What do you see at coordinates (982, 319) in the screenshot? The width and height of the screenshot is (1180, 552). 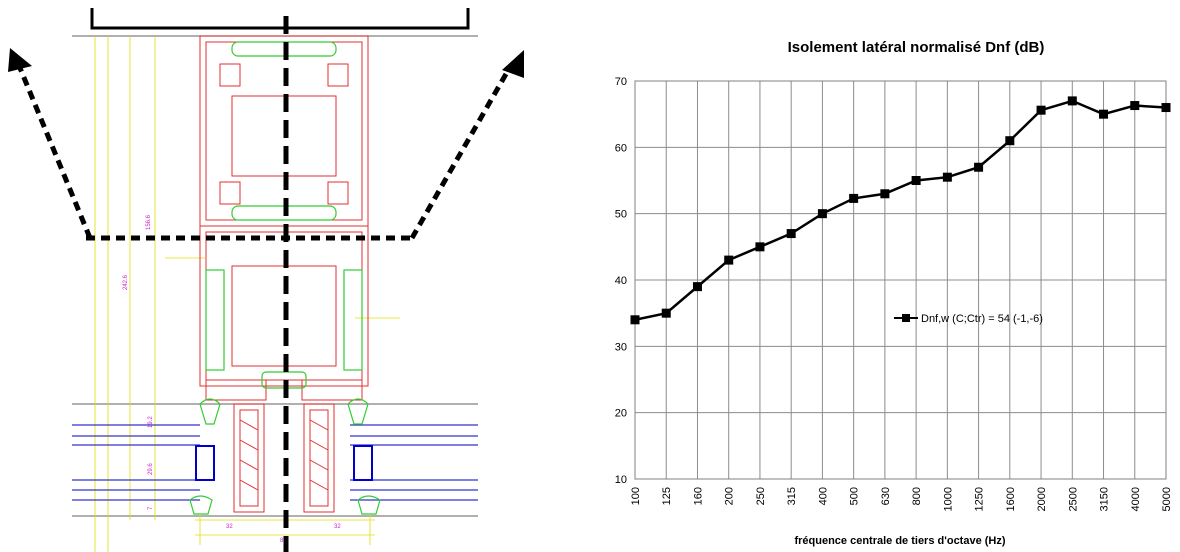 I see `legend-label: Dnf,w (C;Ctr) = 54 (-1,-6)` at bounding box center [982, 319].